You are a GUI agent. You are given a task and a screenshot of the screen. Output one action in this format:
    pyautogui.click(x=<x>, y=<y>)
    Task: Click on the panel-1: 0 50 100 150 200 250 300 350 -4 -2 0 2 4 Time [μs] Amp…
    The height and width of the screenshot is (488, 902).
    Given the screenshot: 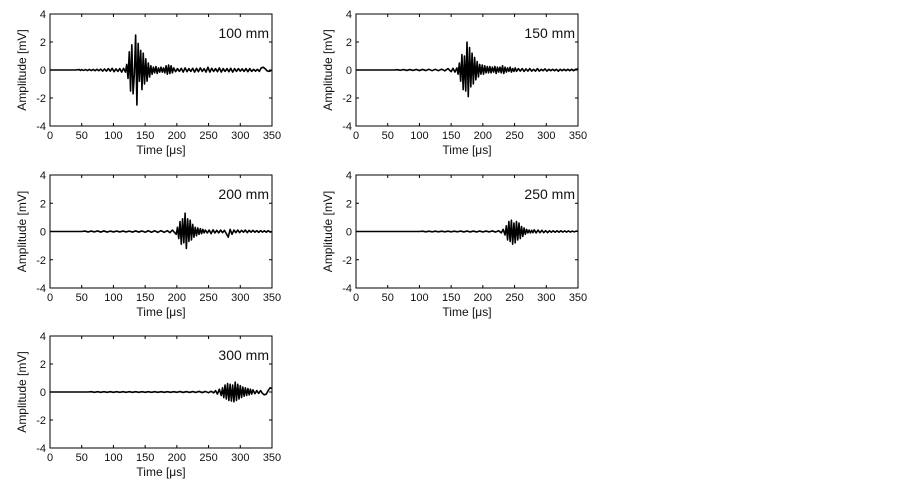 What is the action you would take?
    pyautogui.click(x=148, y=83)
    